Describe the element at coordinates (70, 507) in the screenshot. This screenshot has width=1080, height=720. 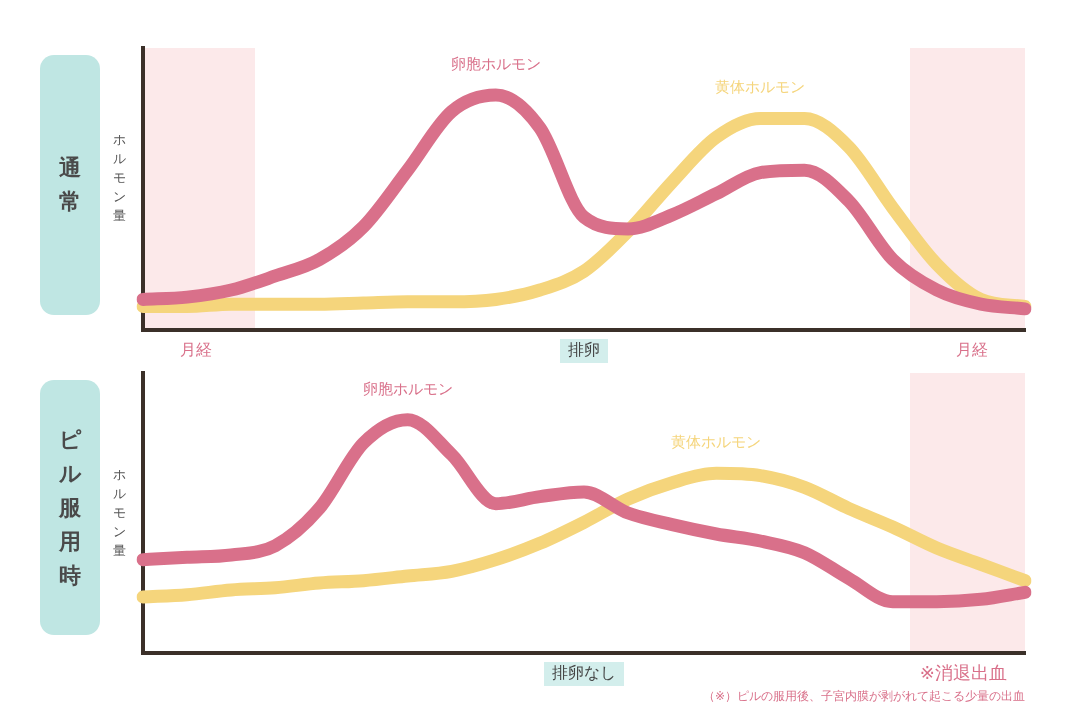
I see `text: ピル服用時` at that location.